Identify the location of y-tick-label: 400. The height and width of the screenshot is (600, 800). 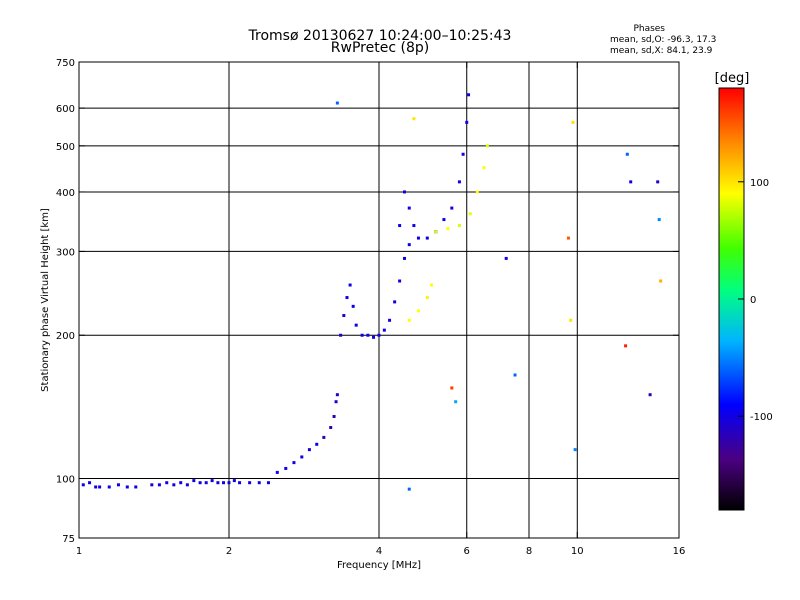
(65, 193).